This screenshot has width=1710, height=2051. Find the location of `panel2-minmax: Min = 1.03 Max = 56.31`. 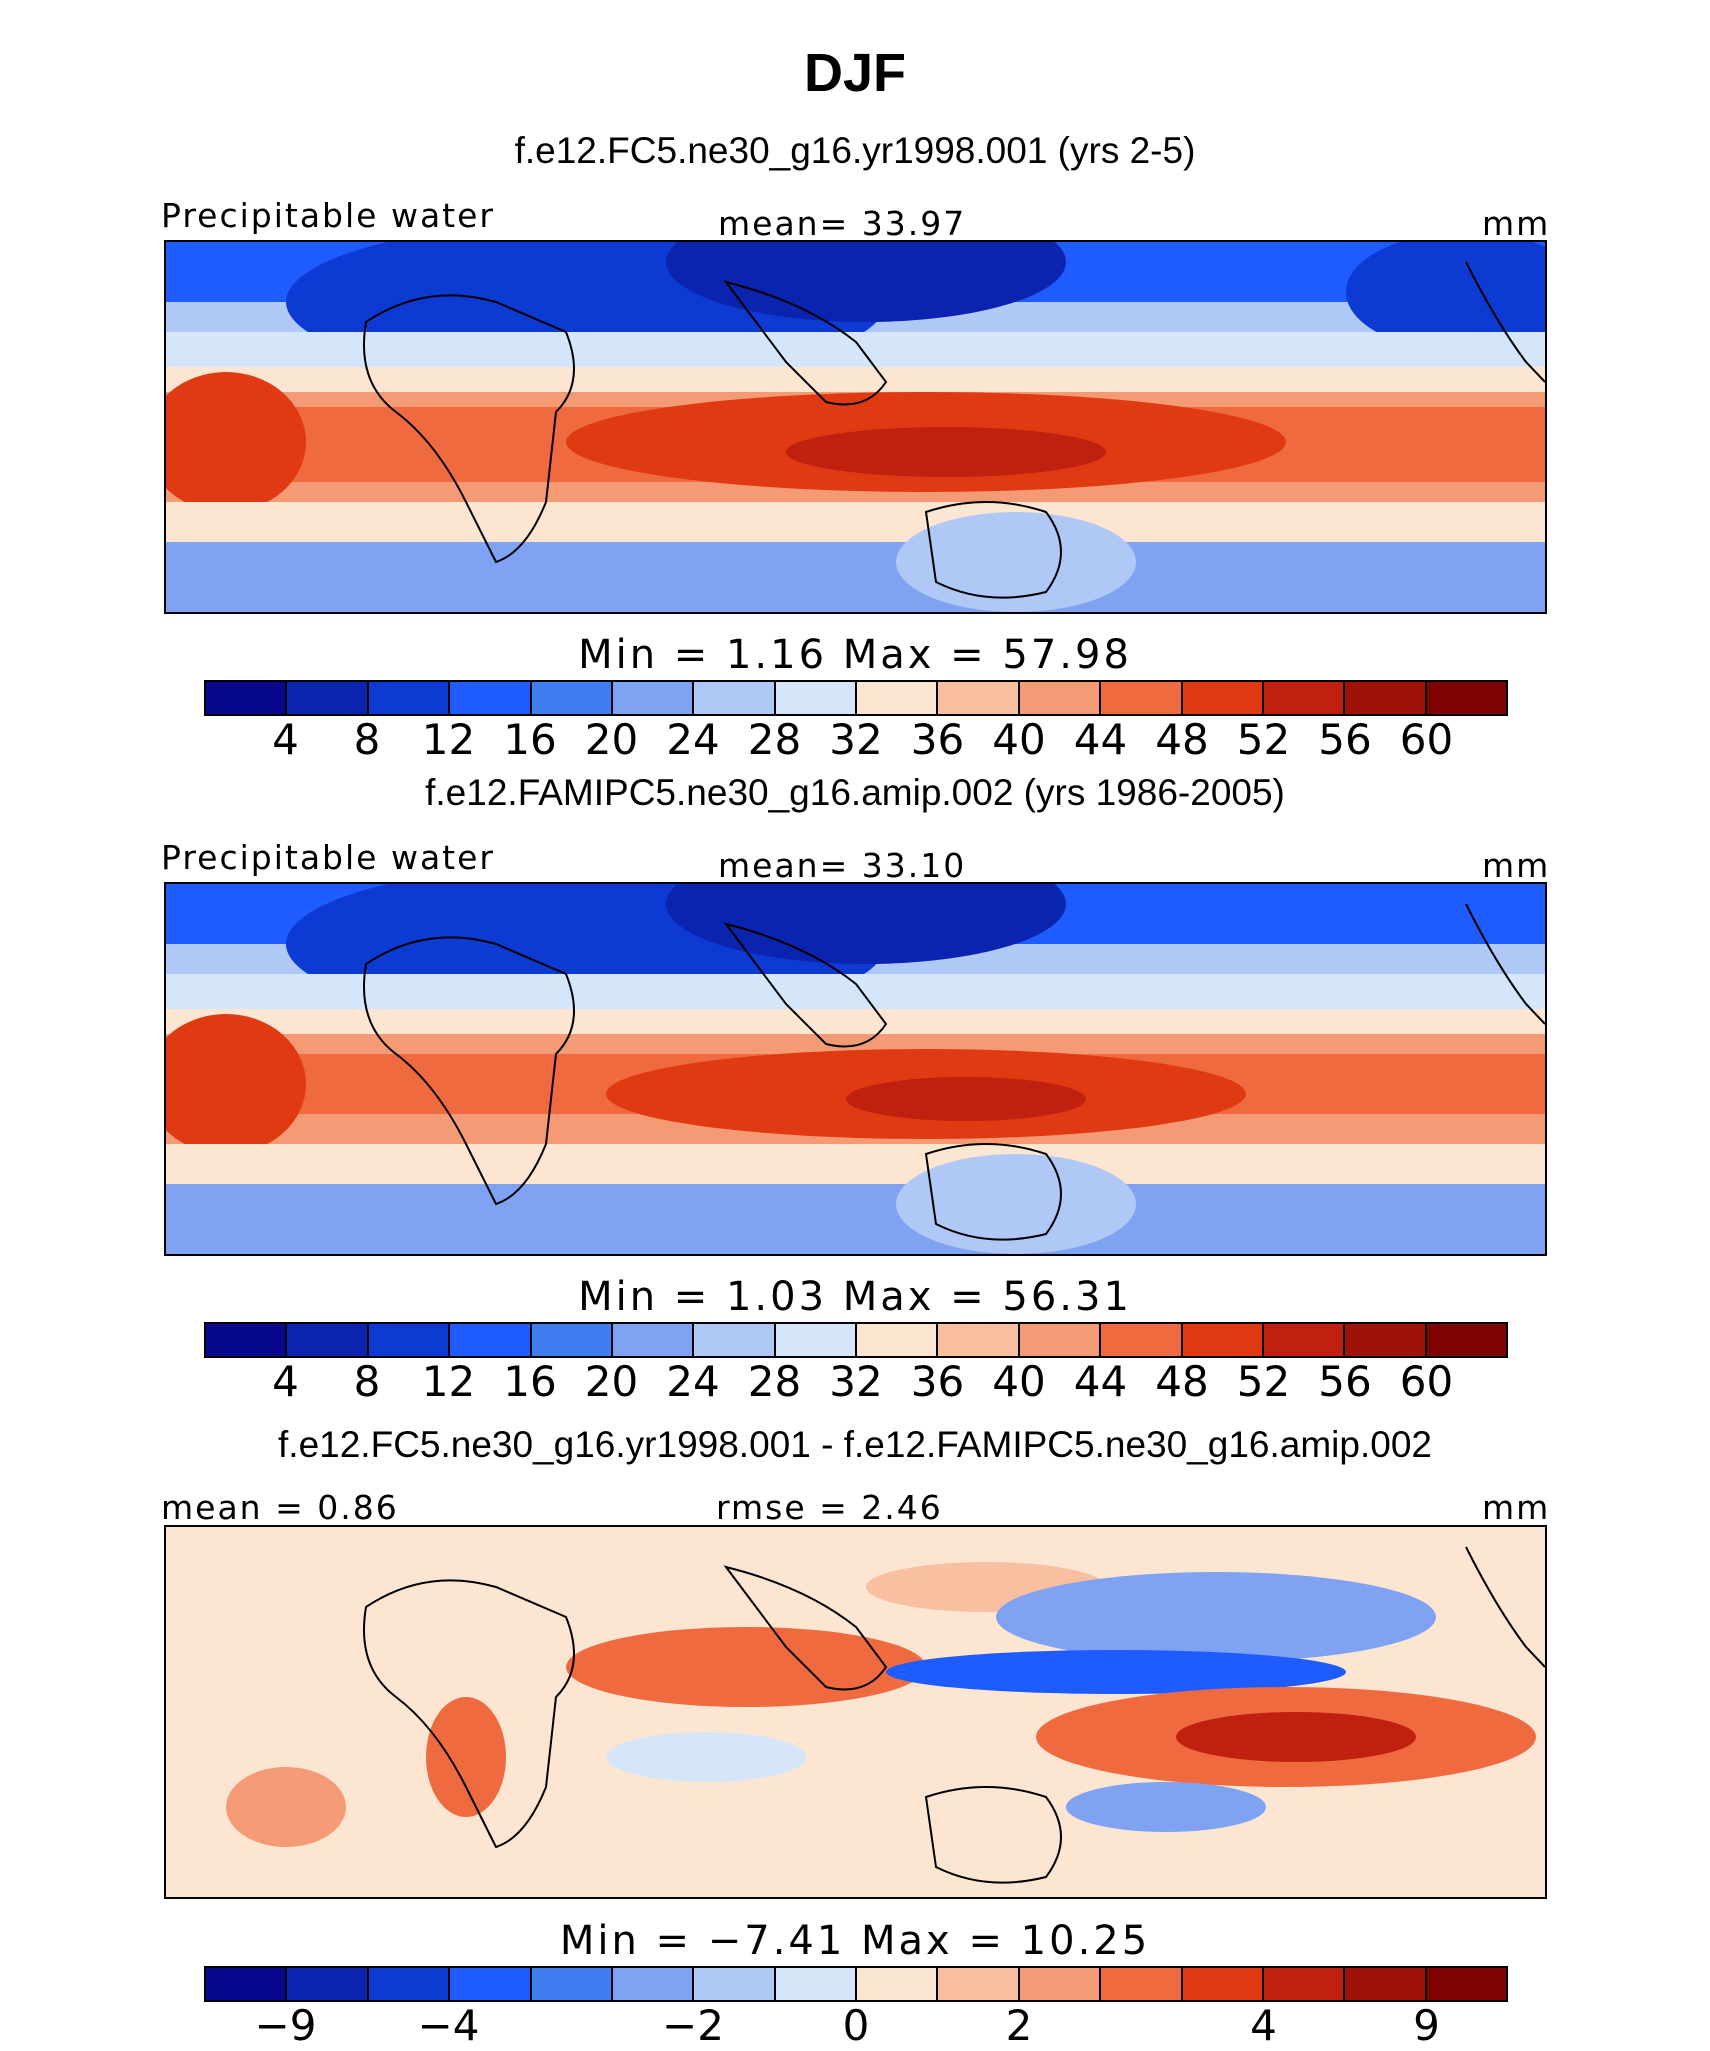

panel2-minmax: Min = 1.03 Max = 56.31 is located at coordinates (855, 1297).